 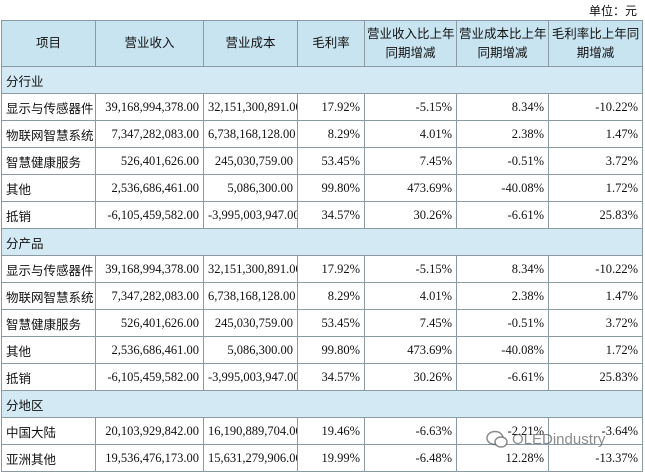 What do you see at coordinates (48, 458) in the screenshot?
I see `row-label: 亚洲其他` at bounding box center [48, 458].